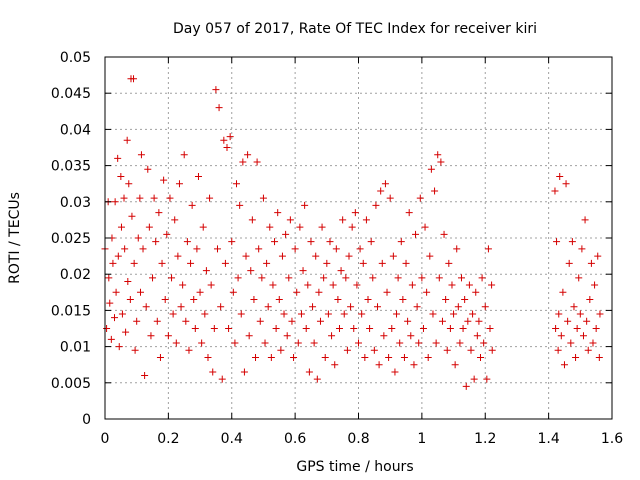 The height and width of the screenshot is (480, 640). Describe the element at coordinates (295, 439) in the screenshot. I see `x-tick-label: 0.6` at that location.